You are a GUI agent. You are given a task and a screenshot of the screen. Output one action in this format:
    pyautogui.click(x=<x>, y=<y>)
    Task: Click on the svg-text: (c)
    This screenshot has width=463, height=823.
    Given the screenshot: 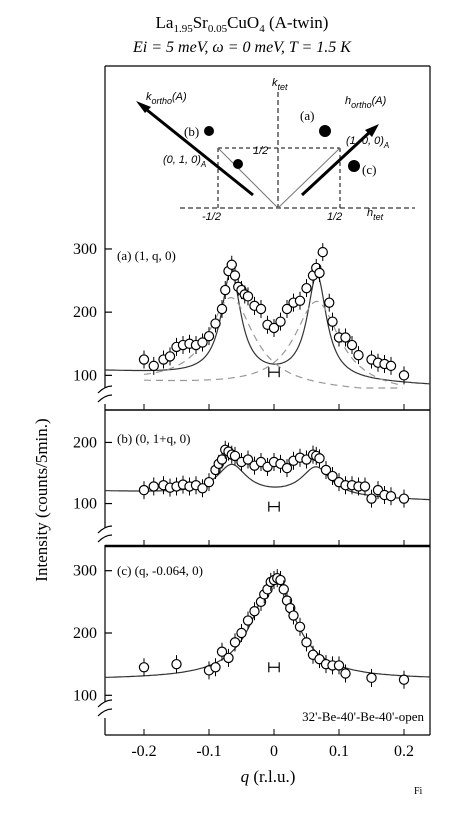 What is the action you would take?
    pyautogui.click(x=369, y=169)
    